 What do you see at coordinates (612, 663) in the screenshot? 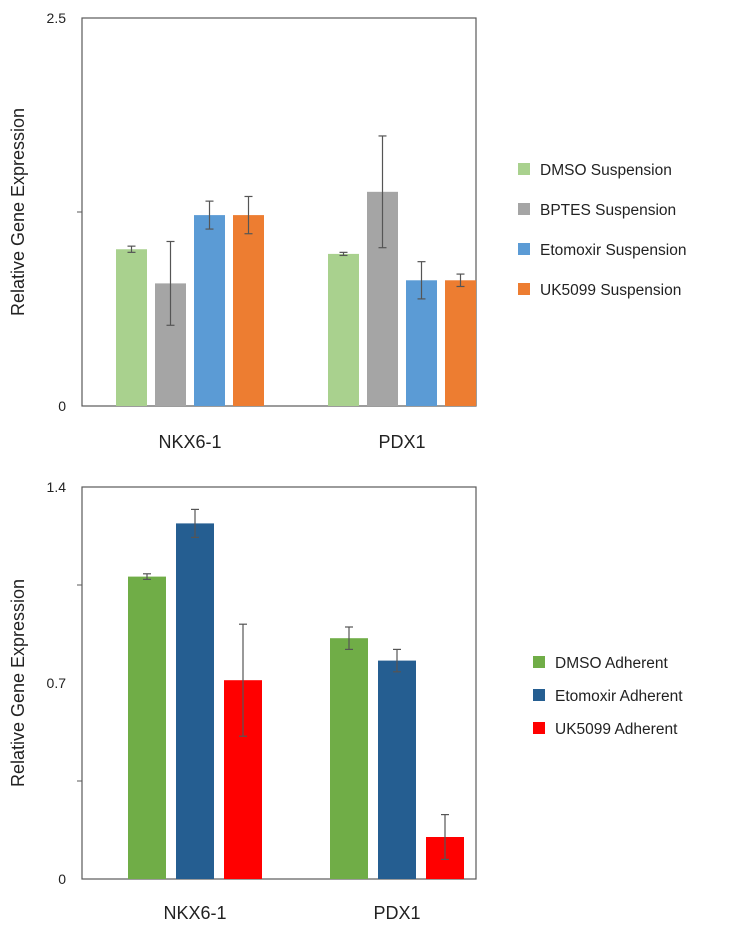
I see `legend-label: DMSO Adherent` at bounding box center [612, 663].